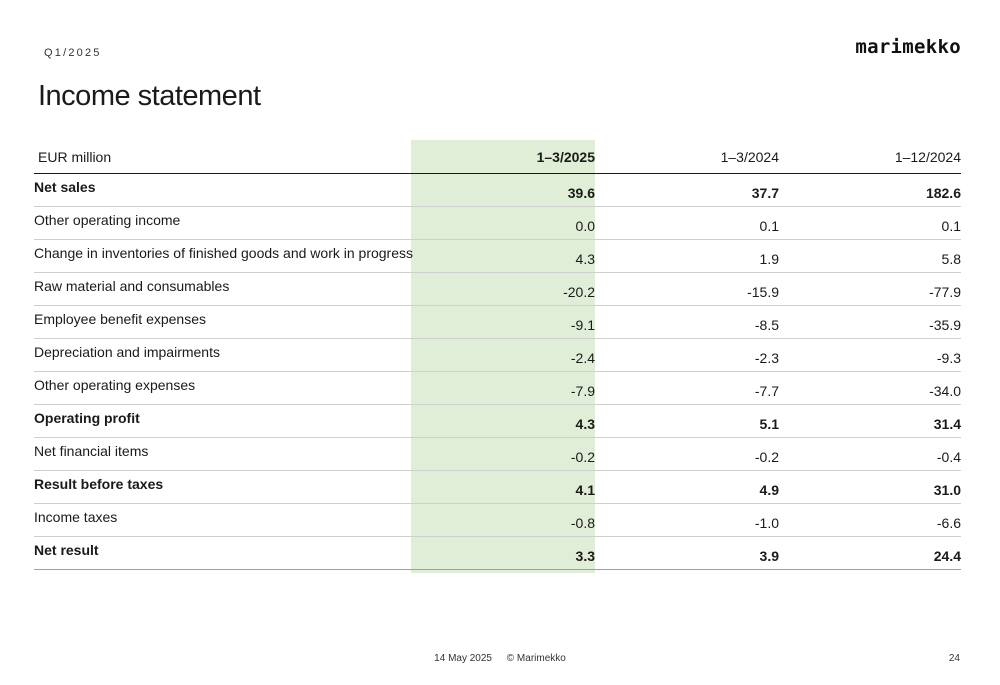 The height and width of the screenshot is (685, 1000). What do you see at coordinates (687, 292) in the screenshot?
I see `row-value: -15.9` at bounding box center [687, 292].